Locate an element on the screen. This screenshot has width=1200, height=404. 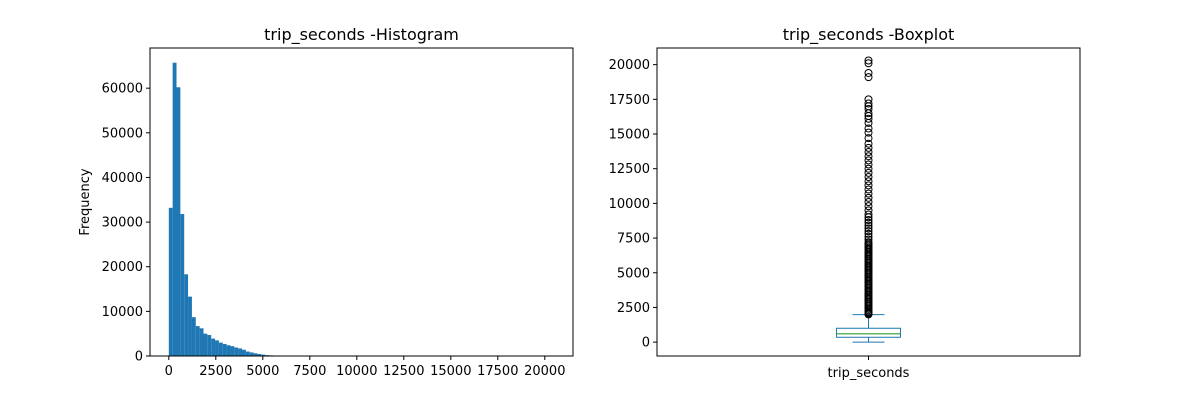
y-tick-label: 15000 is located at coordinates (629, 135).